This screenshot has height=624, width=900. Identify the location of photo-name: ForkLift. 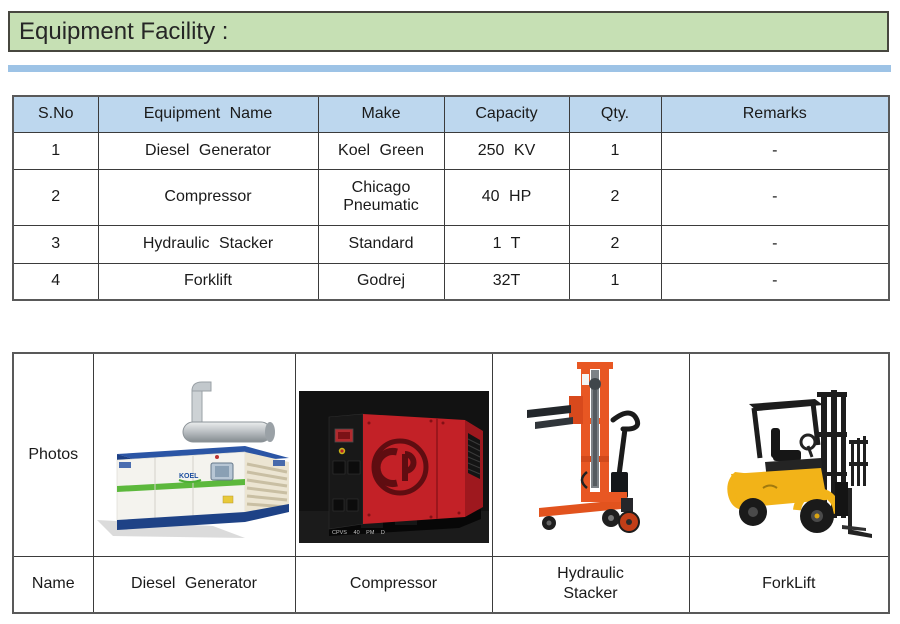
(789, 584).